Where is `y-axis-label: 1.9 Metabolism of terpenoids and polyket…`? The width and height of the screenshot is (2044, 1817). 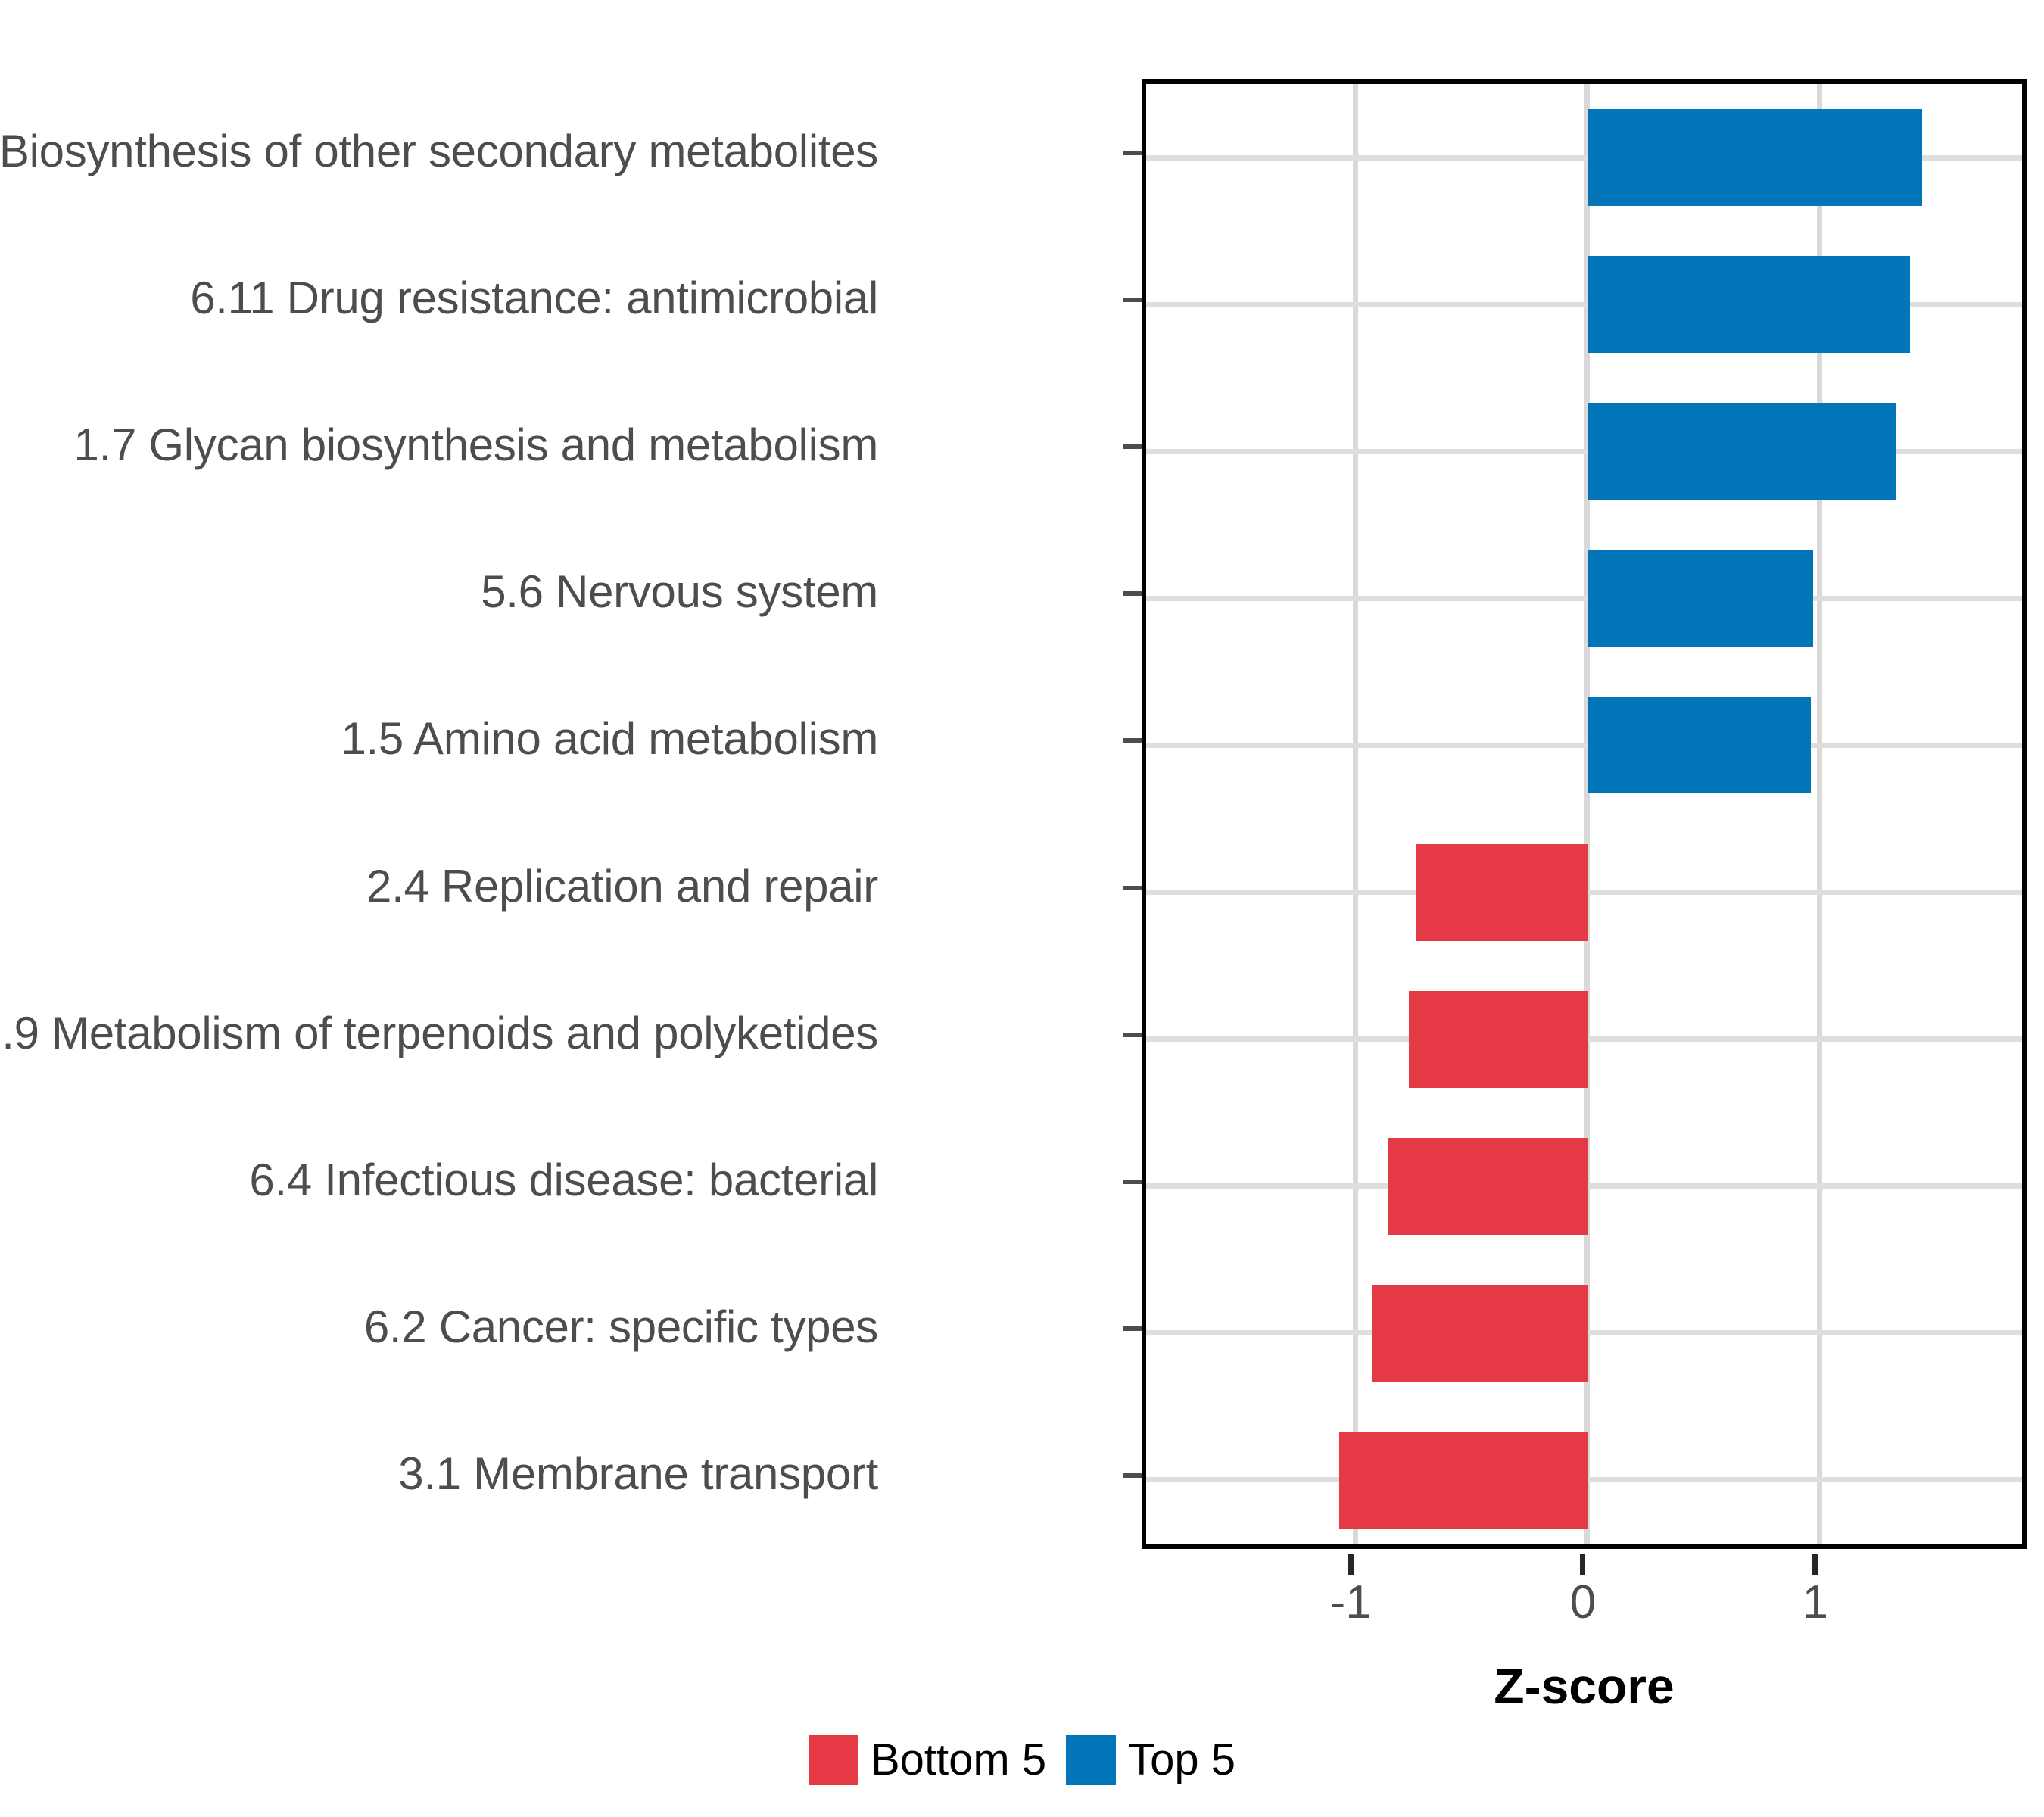
y-axis-label: 1.9 Metabolism of terpenoids and polyket… is located at coordinates (439, 1032).